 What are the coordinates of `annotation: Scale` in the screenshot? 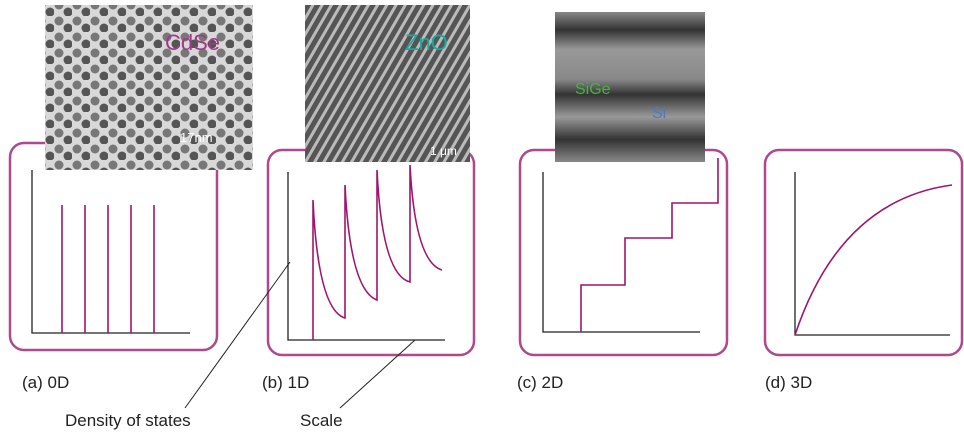 It's located at (321, 420).